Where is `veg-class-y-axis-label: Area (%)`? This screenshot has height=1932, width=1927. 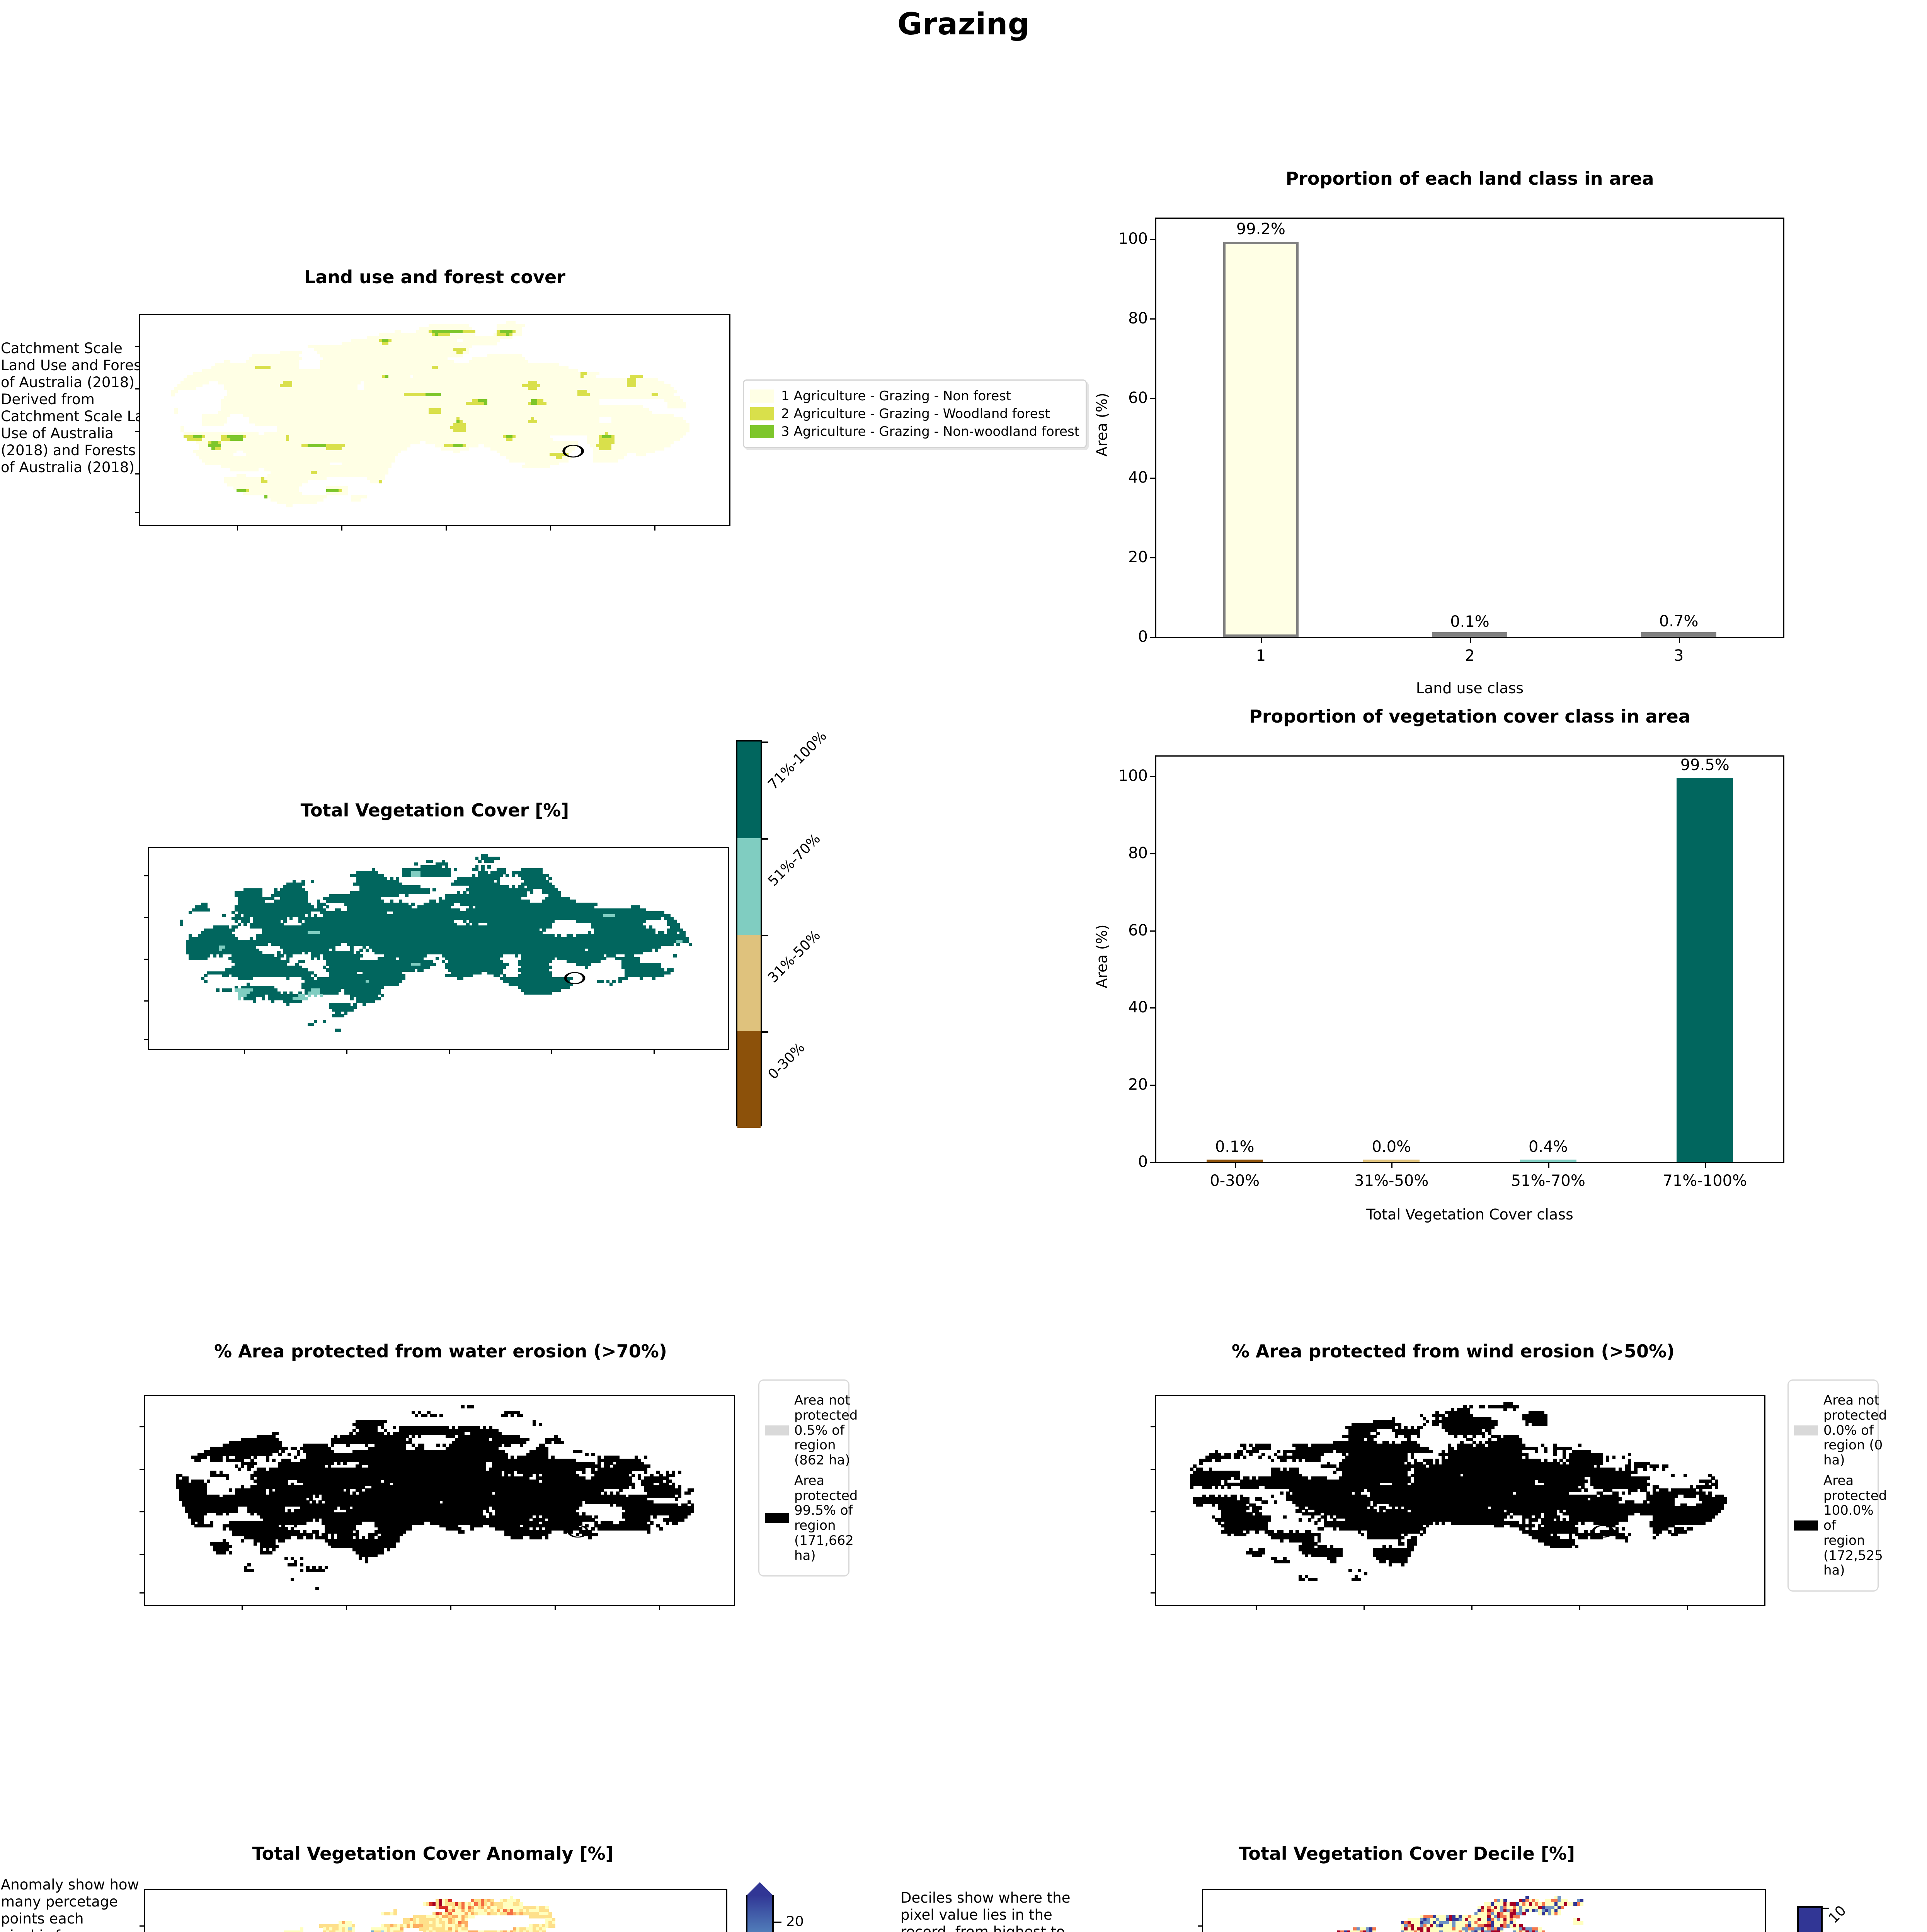 veg-class-y-axis-label: Area (%) is located at coordinates (1101, 956).